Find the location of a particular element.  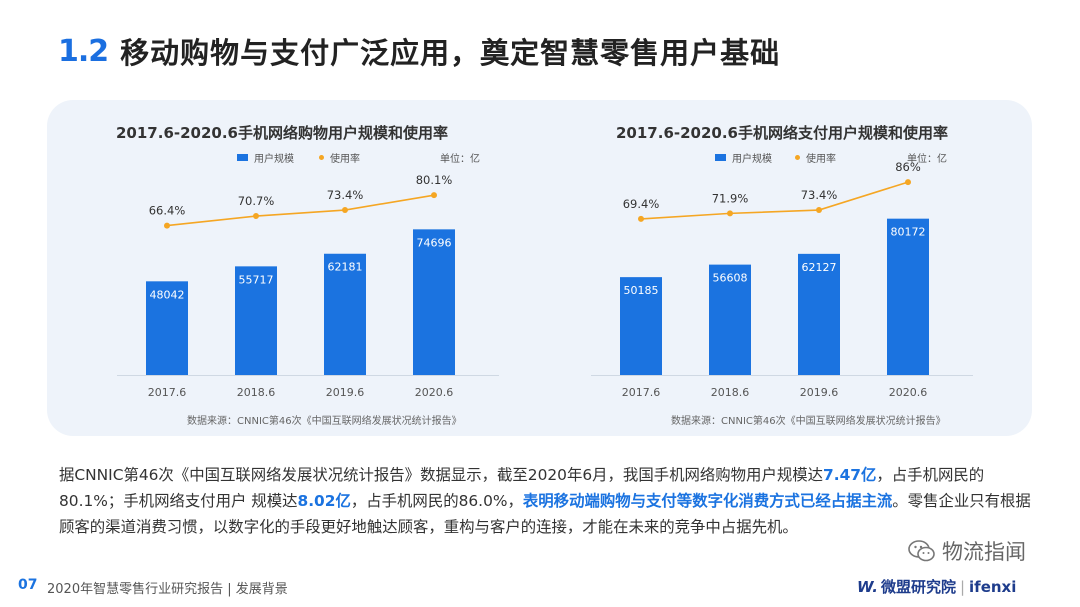

brand-logo: W. 微盟研究院 | ifenxi is located at coordinates (936, 586).